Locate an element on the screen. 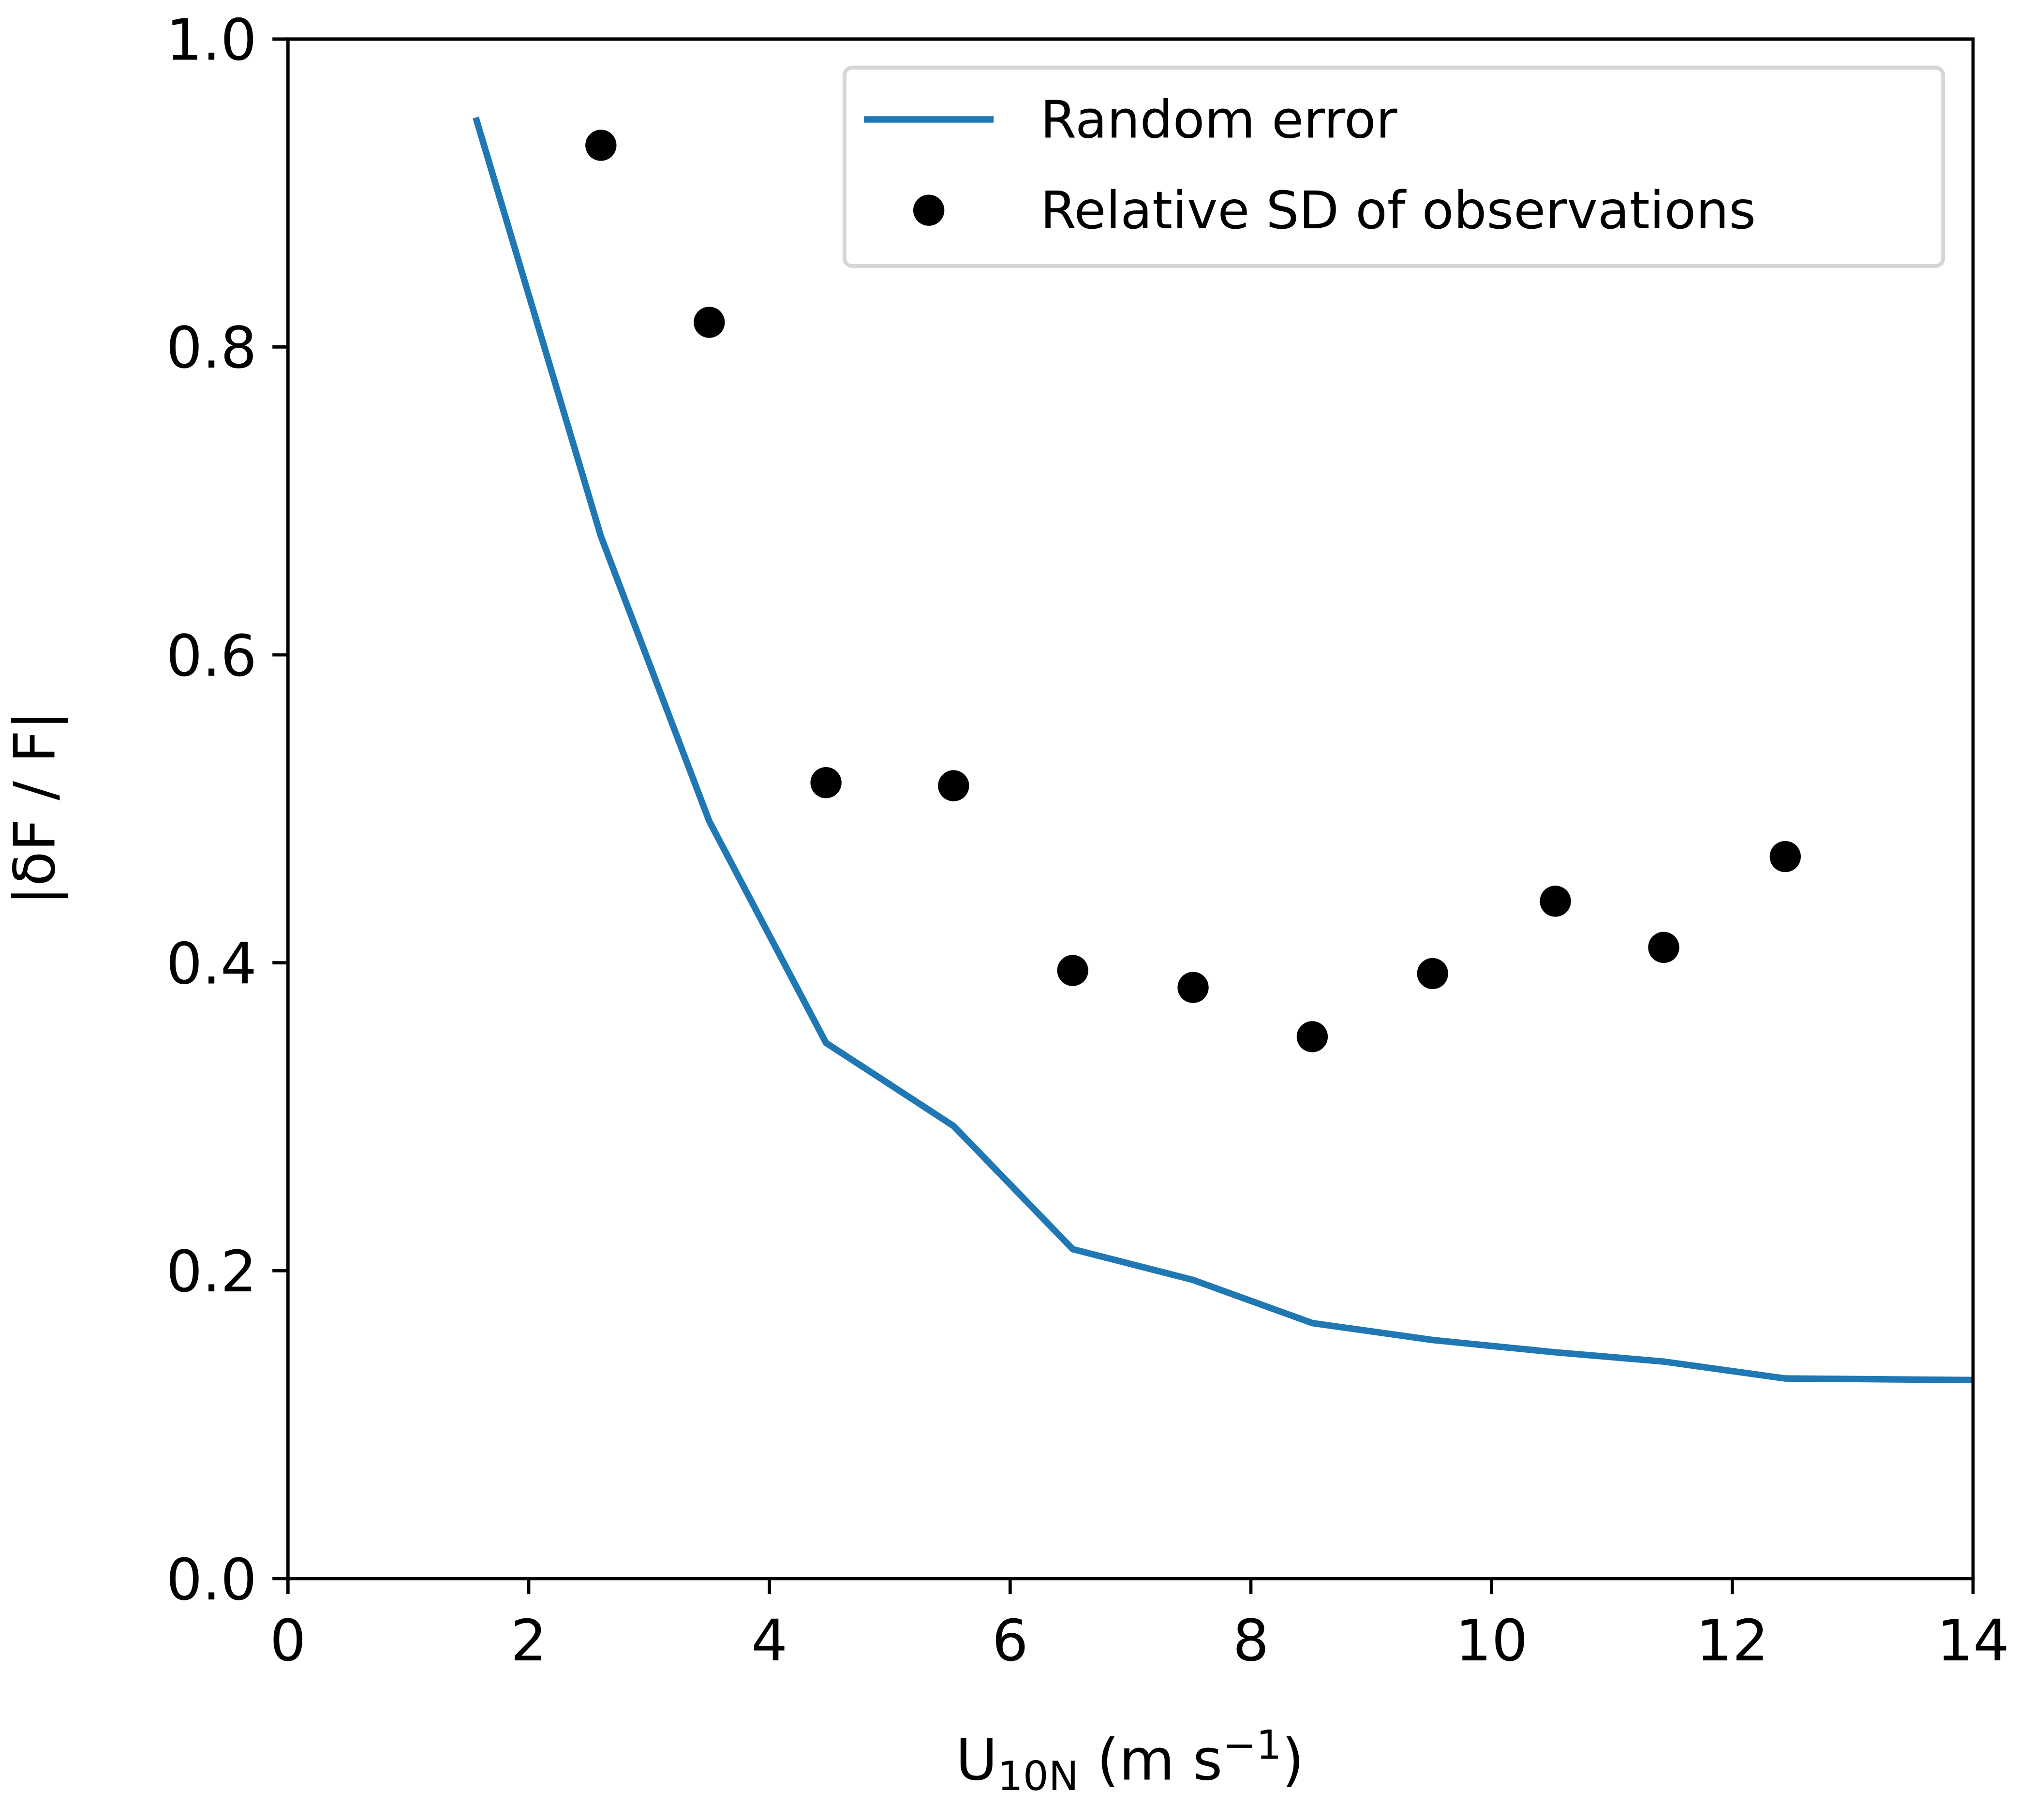 The height and width of the screenshot is (1820, 2034). x-tick-label: 14 is located at coordinates (1973, 1641).